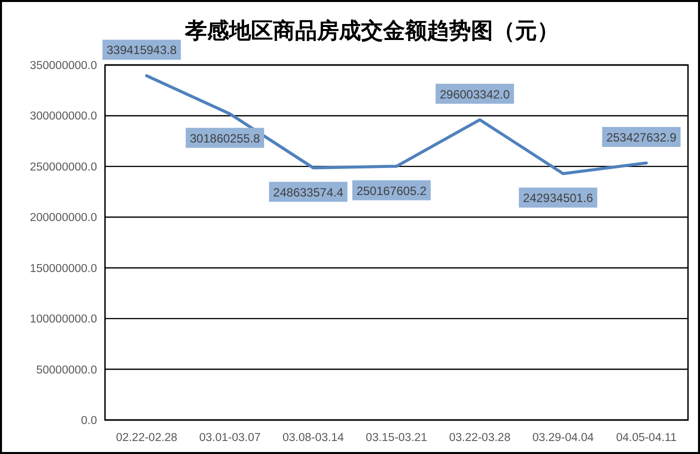  I want to click on y-tick-label: 50000000.0, so click(66, 370).